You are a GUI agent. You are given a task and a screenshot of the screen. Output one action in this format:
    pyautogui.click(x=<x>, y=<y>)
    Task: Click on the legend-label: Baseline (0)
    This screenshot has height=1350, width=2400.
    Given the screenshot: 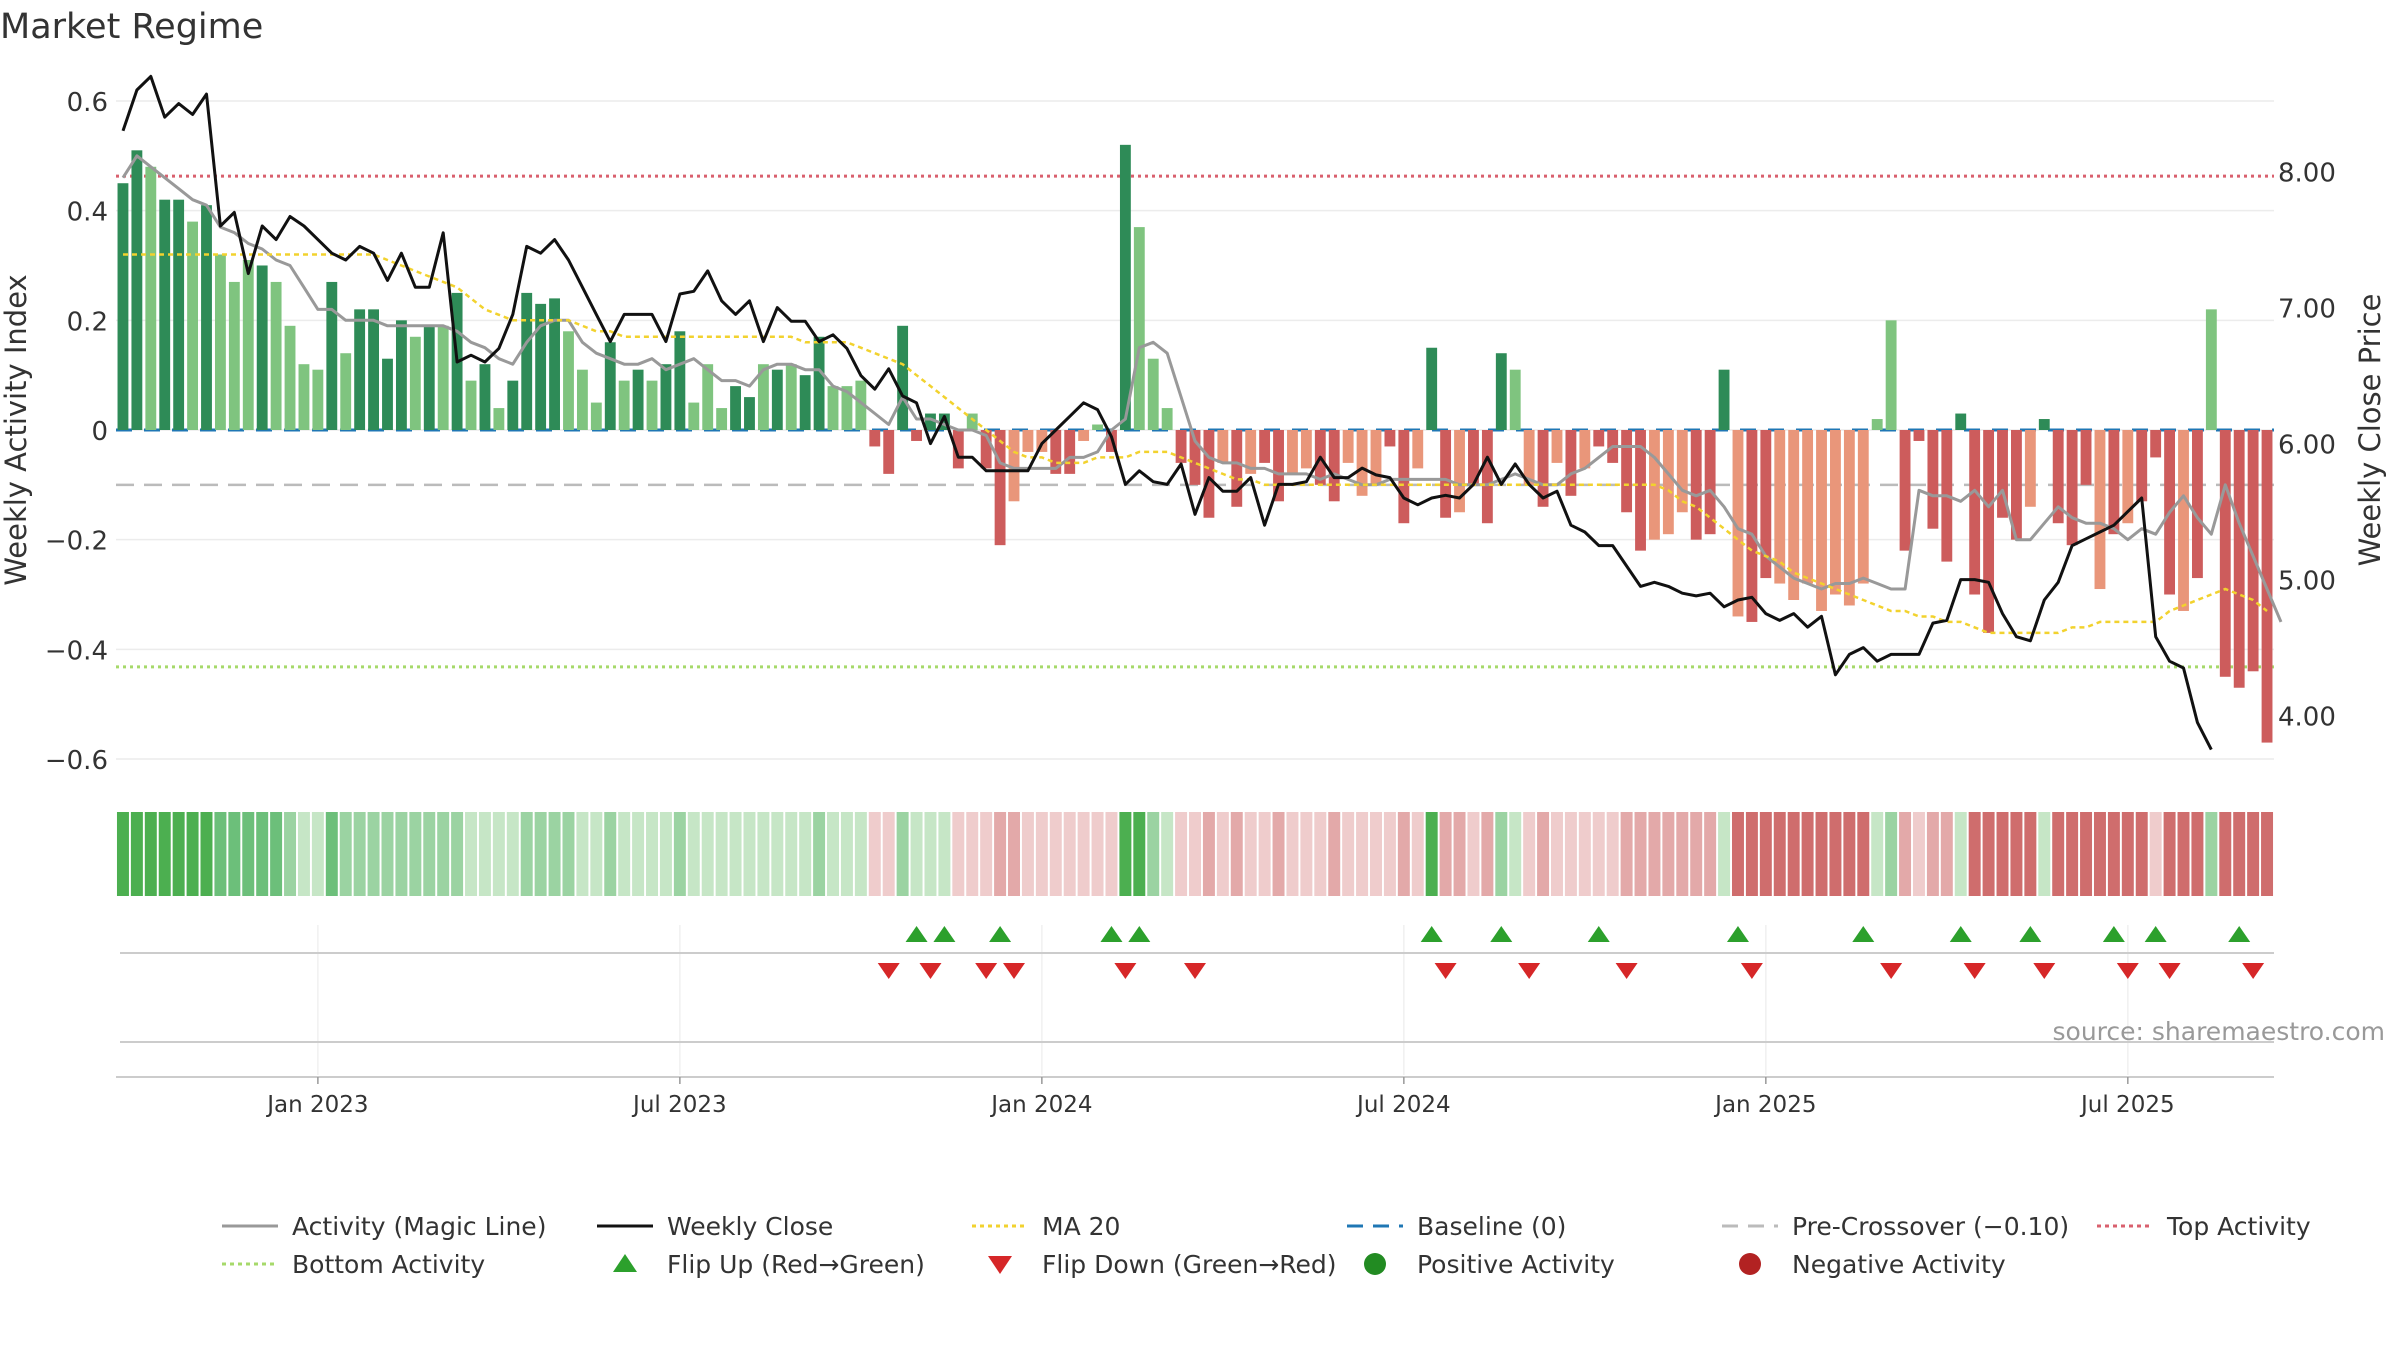 What is the action you would take?
    pyautogui.click(x=1491, y=1226)
    